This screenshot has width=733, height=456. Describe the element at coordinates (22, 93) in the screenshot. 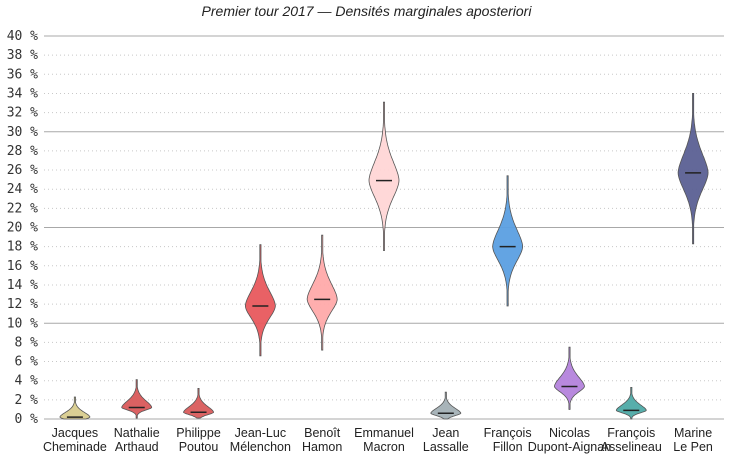

I see `y-tick-label: 34 %` at that location.